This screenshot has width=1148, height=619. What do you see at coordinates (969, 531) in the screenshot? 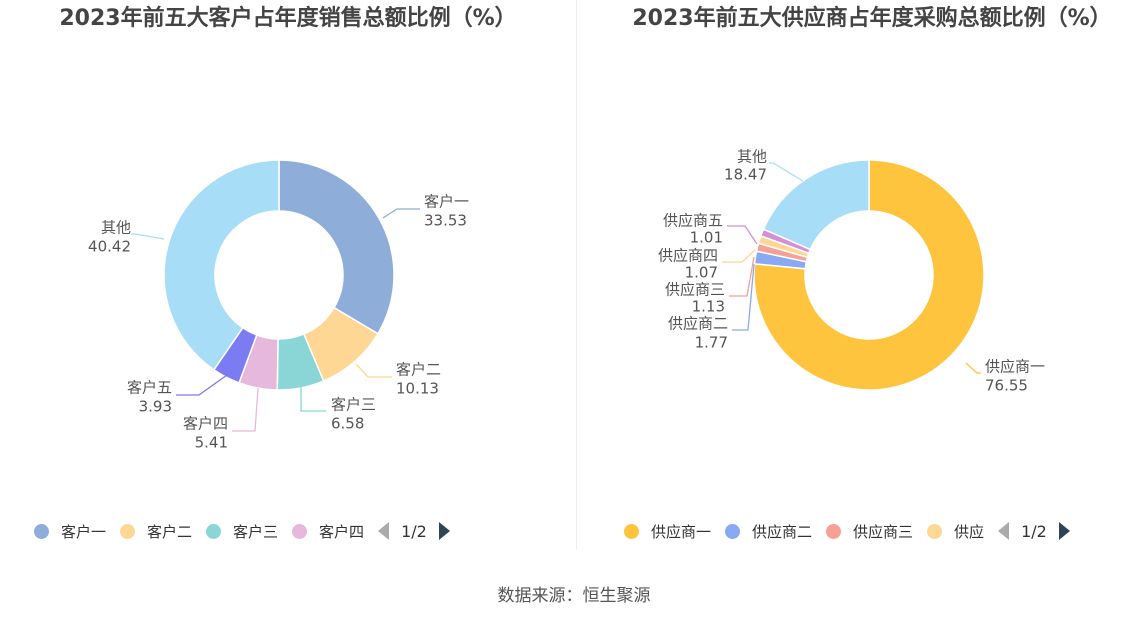
I see `legend-label: 供应` at bounding box center [969, 531].